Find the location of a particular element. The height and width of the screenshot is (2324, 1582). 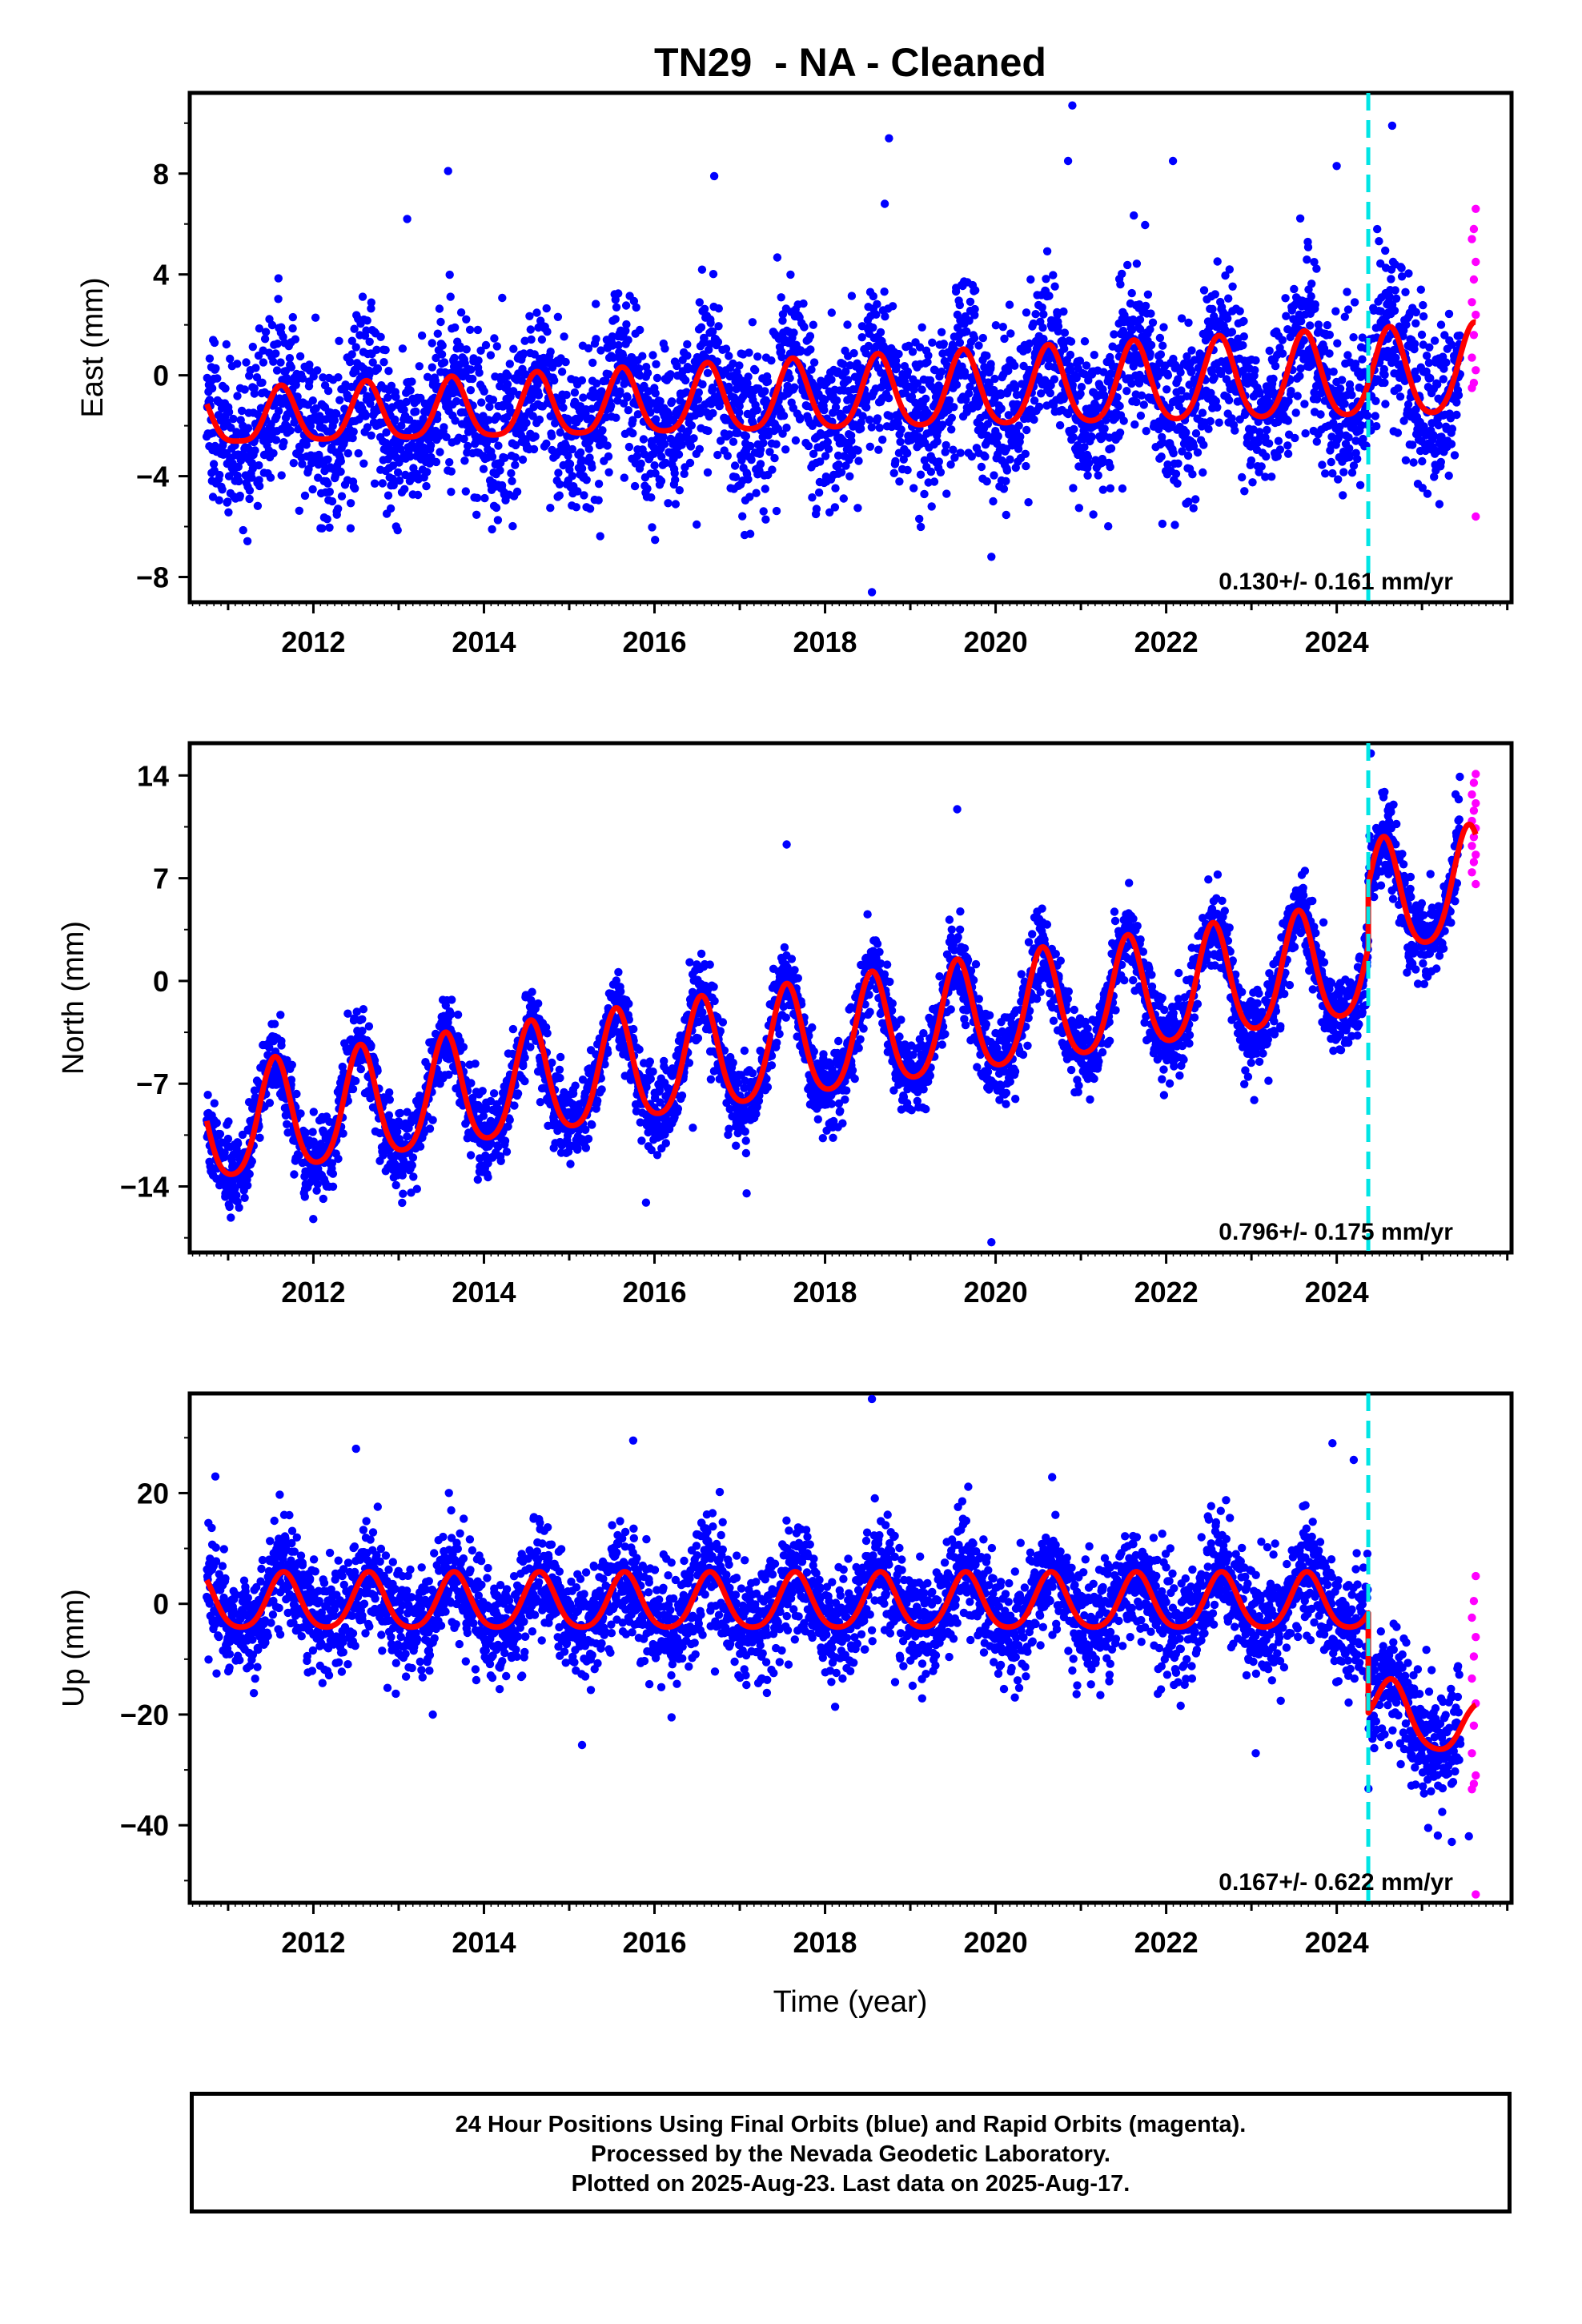

east-x-tick-label: 2024 is located at coordinates (1337, 641).